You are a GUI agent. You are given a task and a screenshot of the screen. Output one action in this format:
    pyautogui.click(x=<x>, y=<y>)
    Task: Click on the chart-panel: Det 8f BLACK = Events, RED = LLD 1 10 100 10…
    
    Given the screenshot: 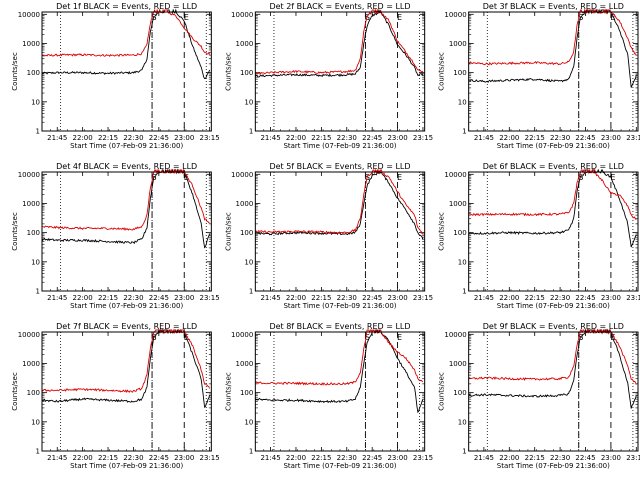 What is the action you would take?
    pyautogui.click(x=328, y=396)
    